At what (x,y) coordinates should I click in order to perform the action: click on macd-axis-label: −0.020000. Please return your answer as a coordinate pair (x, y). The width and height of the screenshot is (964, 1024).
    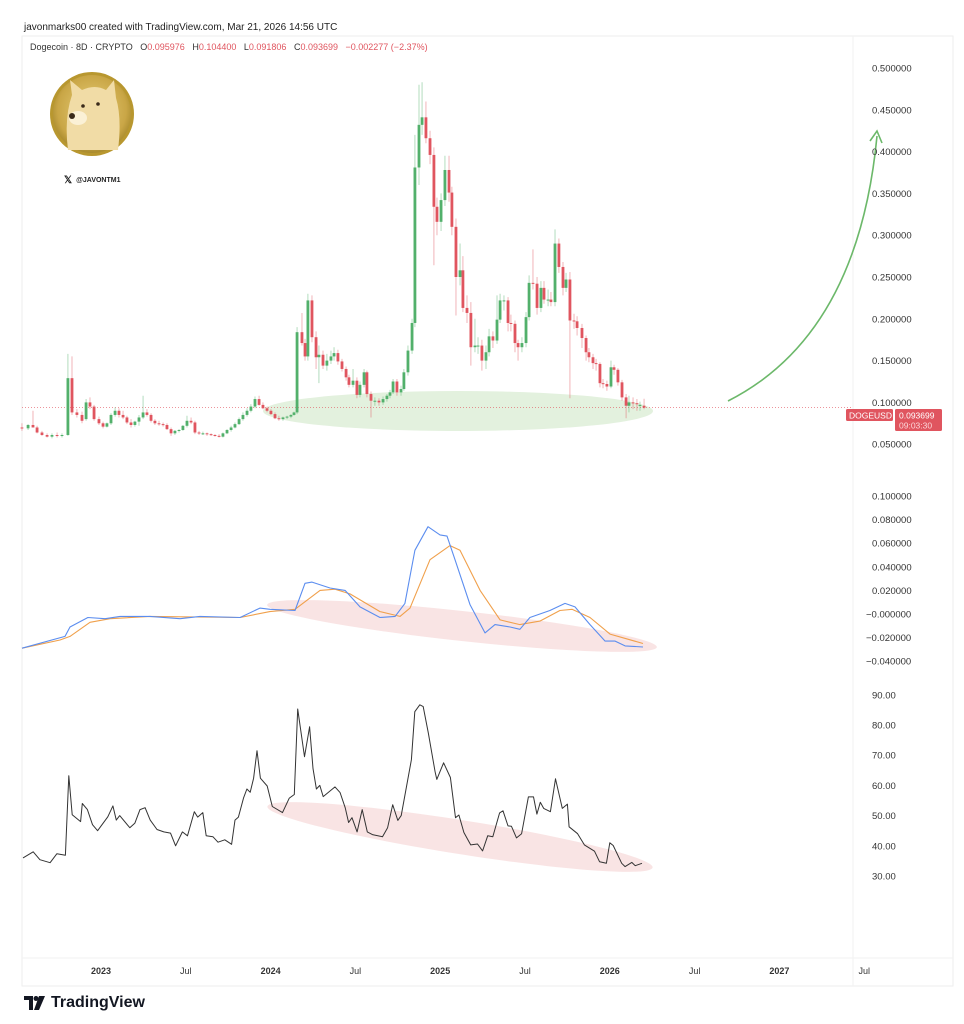
    Looking at the image, I should click on (888, 638).